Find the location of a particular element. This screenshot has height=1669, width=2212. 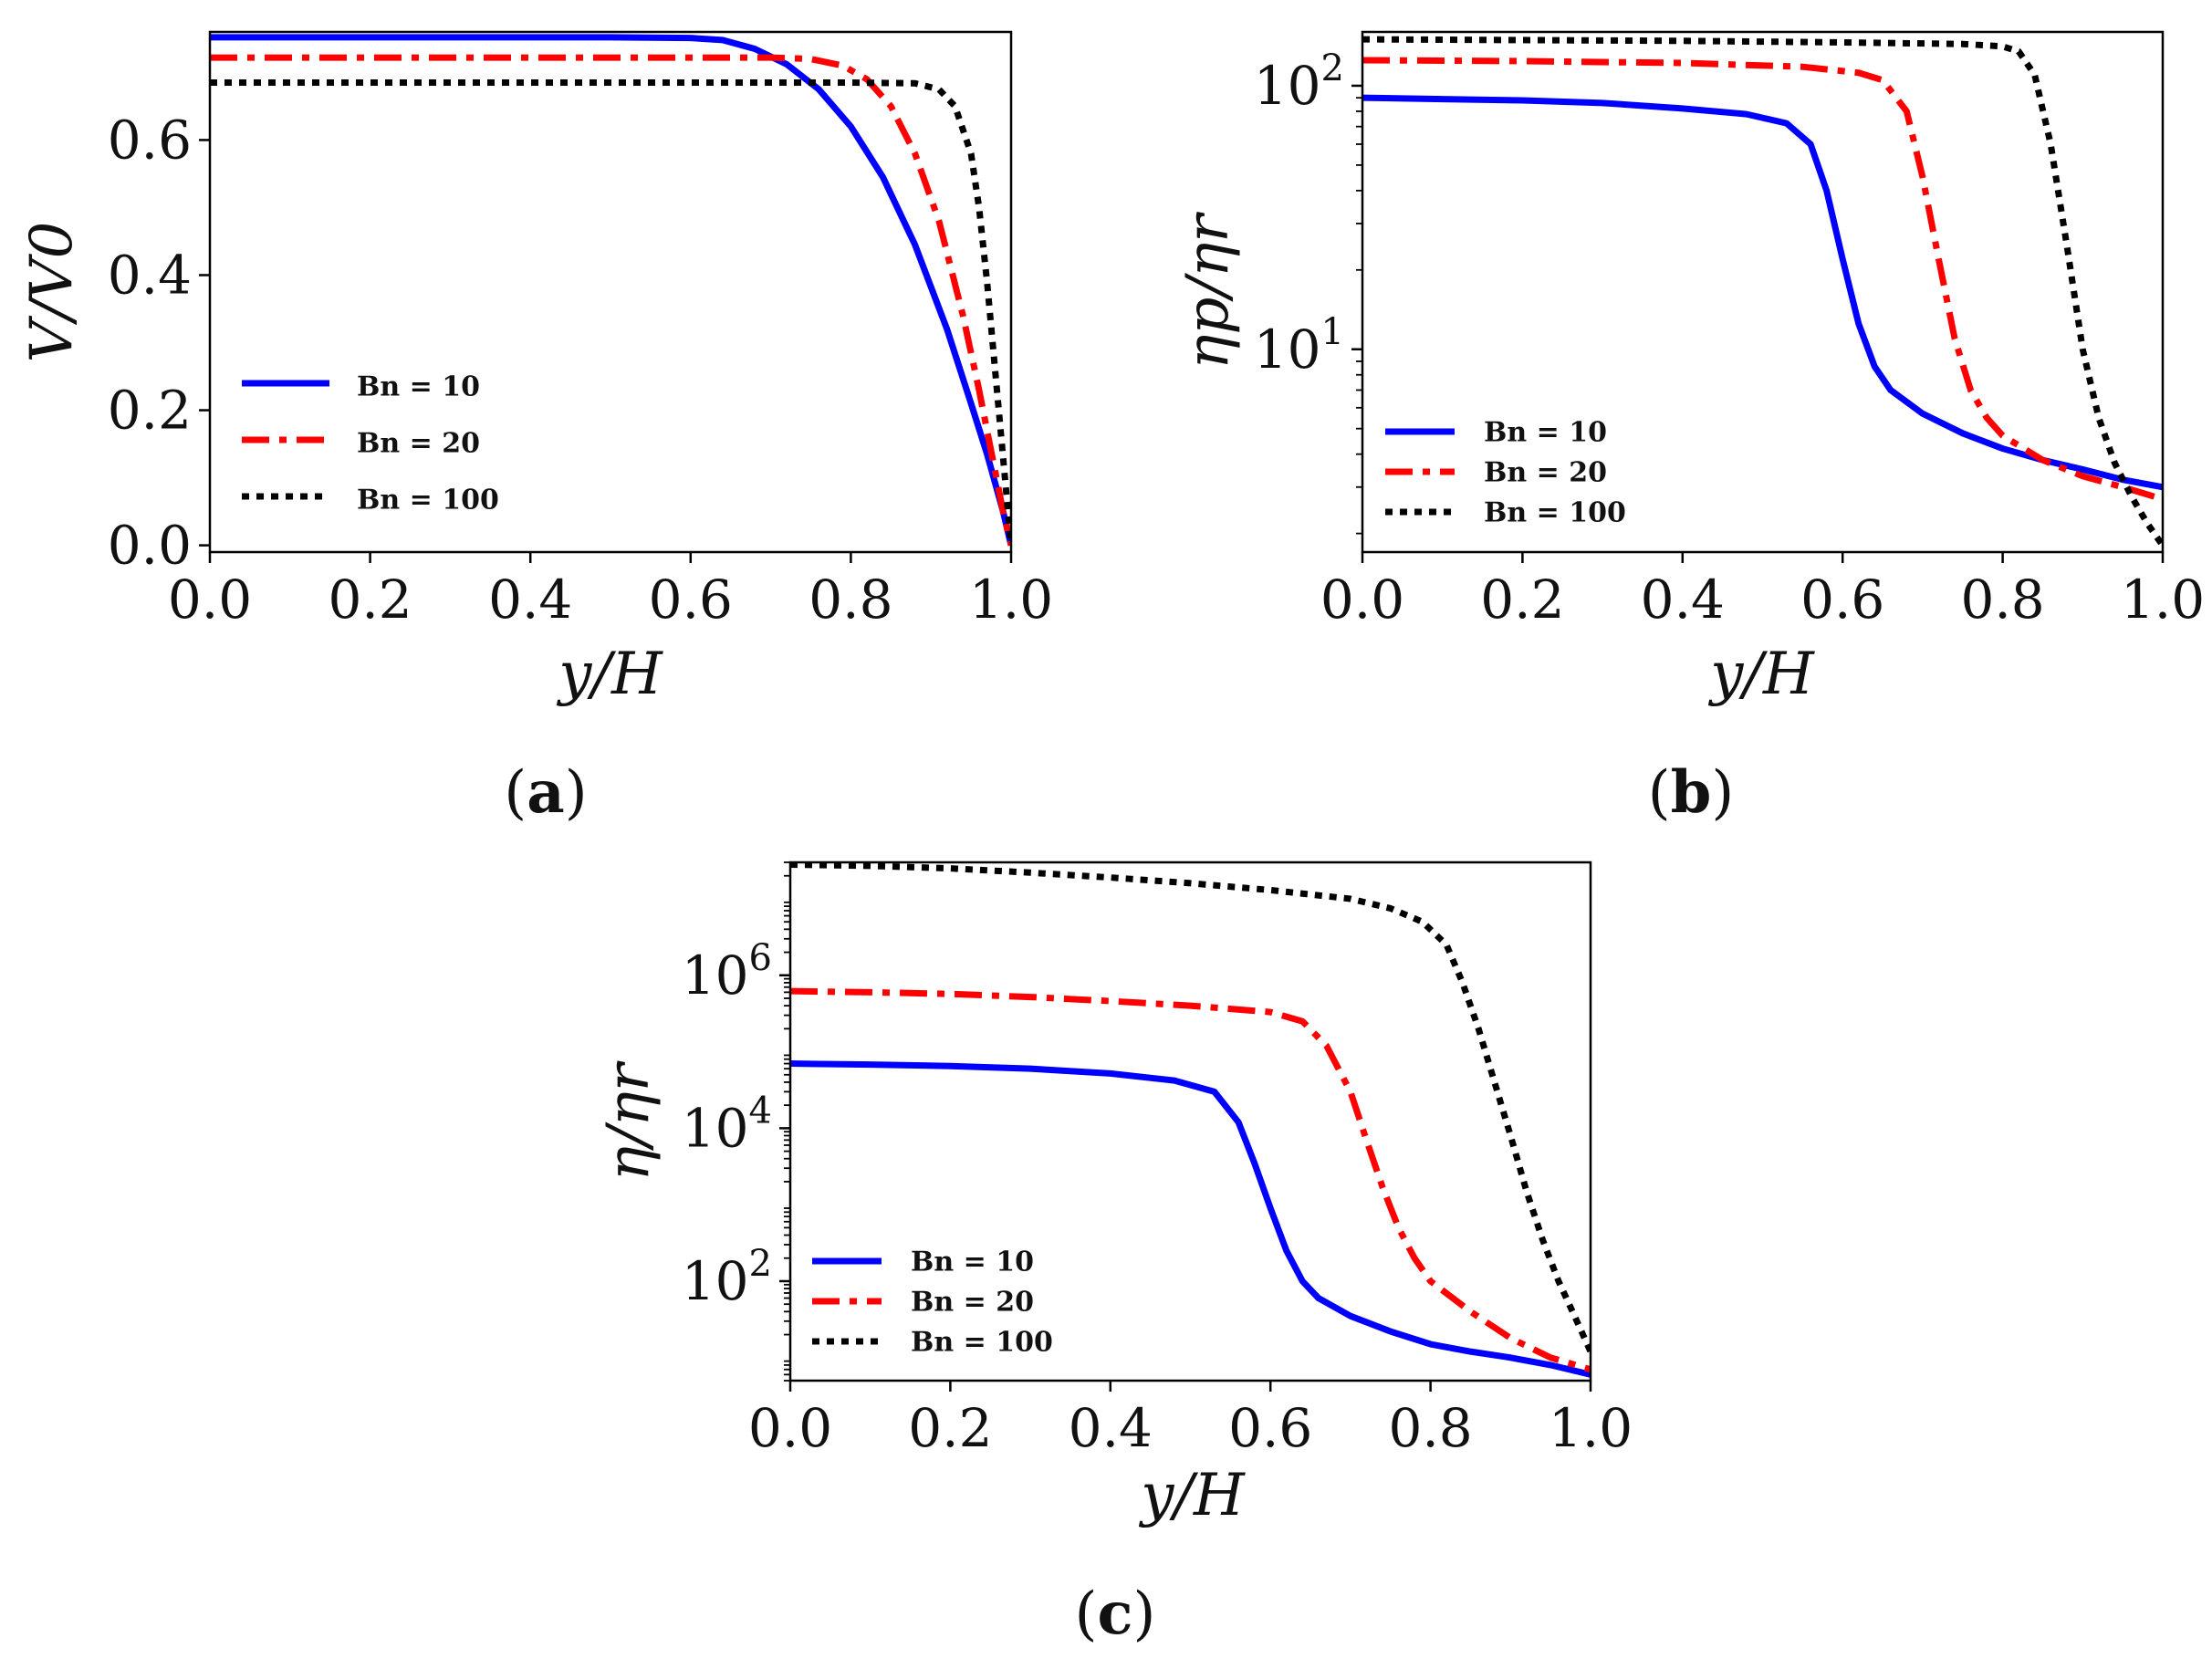

panel-a-plot-frame is located at coordinates (610, 292).